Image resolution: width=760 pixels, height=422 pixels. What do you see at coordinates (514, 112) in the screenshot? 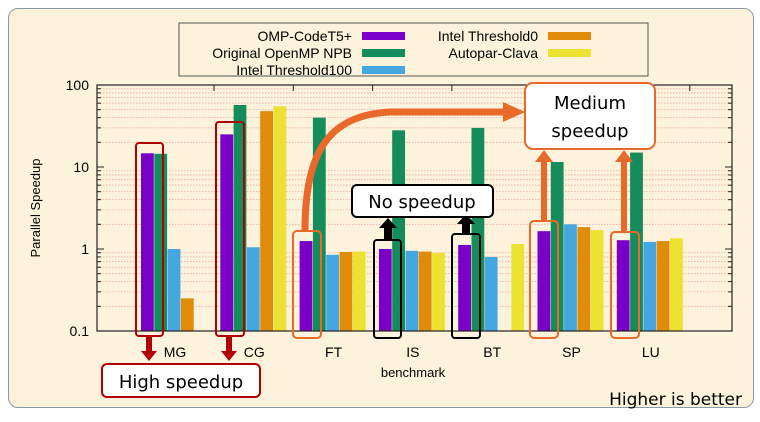
I see `arrow-right-icon` at bounding box center [514, 112].